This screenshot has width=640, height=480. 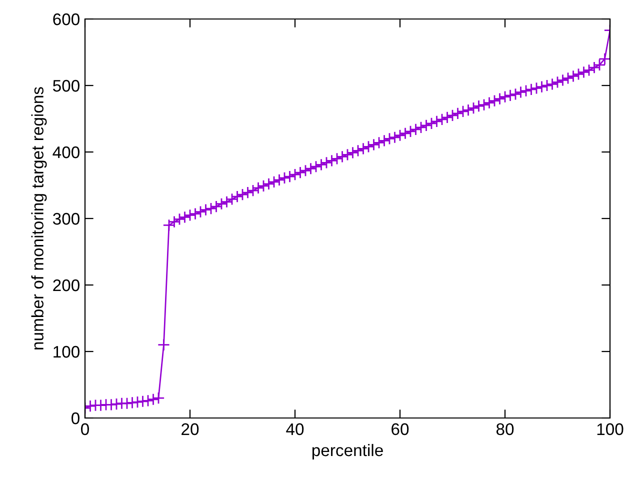 What do you see at coordinates (76, 418) in the screenshot?
I see `y-tick-label: 0` at bounding box center [76, 418].